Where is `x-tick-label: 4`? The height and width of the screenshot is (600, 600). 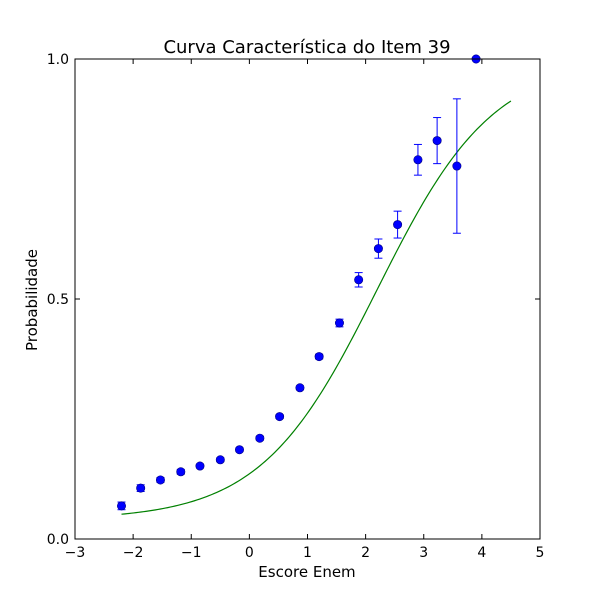 x-tick-label: 4 is located at coordinates (481, 553).